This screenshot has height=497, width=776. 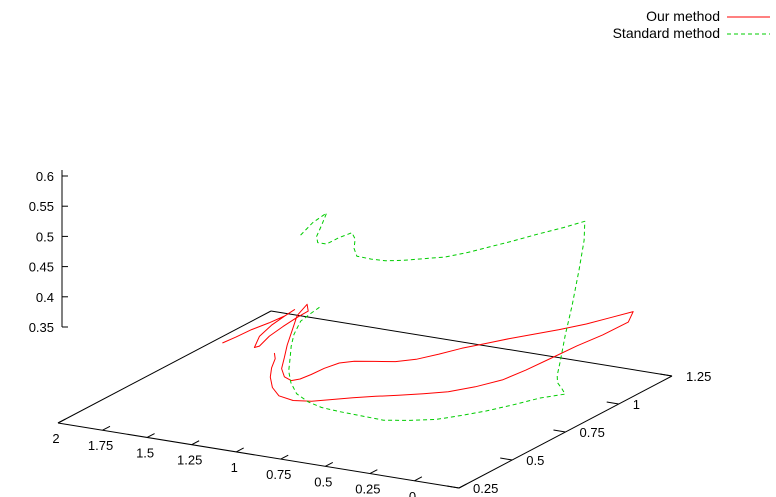 I want to click on y-tick-label: 1.25, so click(x=698, y=376).